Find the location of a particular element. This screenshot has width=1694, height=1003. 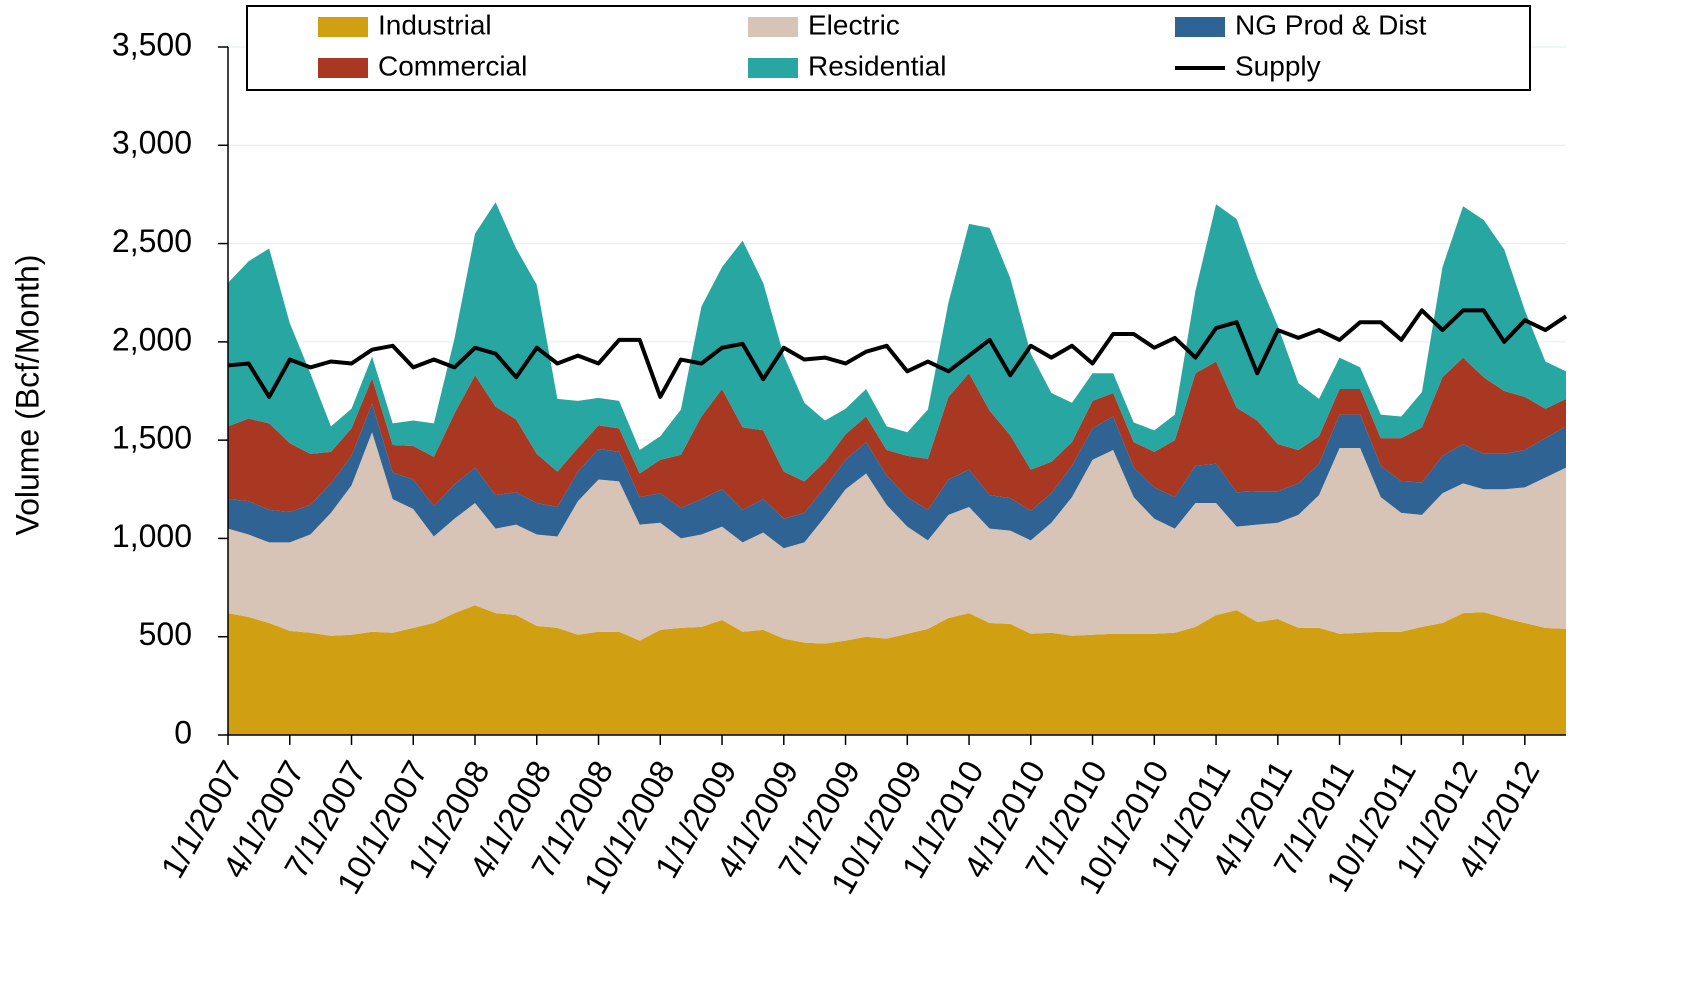

legend-label: NG Prod & Dist is located at coordinates (1331, 24).